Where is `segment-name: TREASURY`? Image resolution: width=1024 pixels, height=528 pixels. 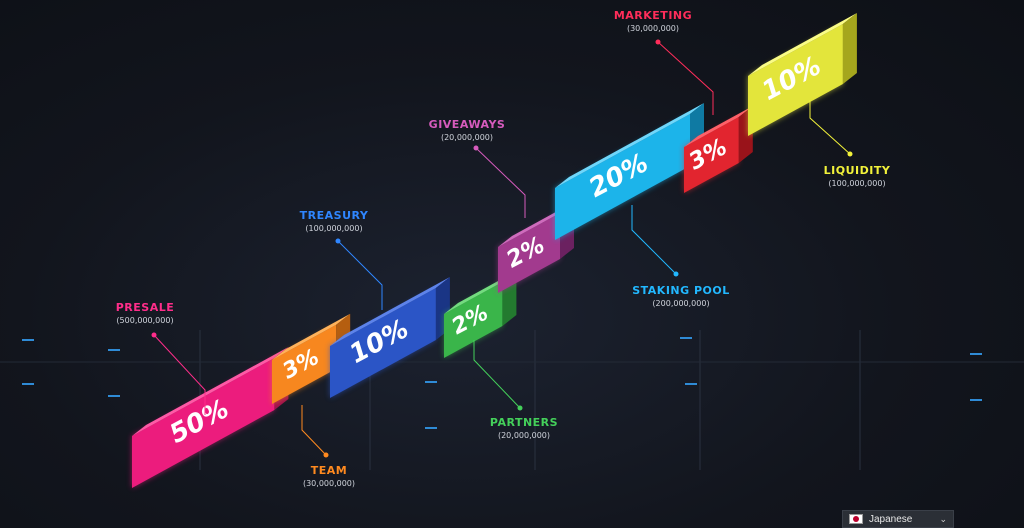
segment-name: TREASURY is located at coordinates (334, 215).